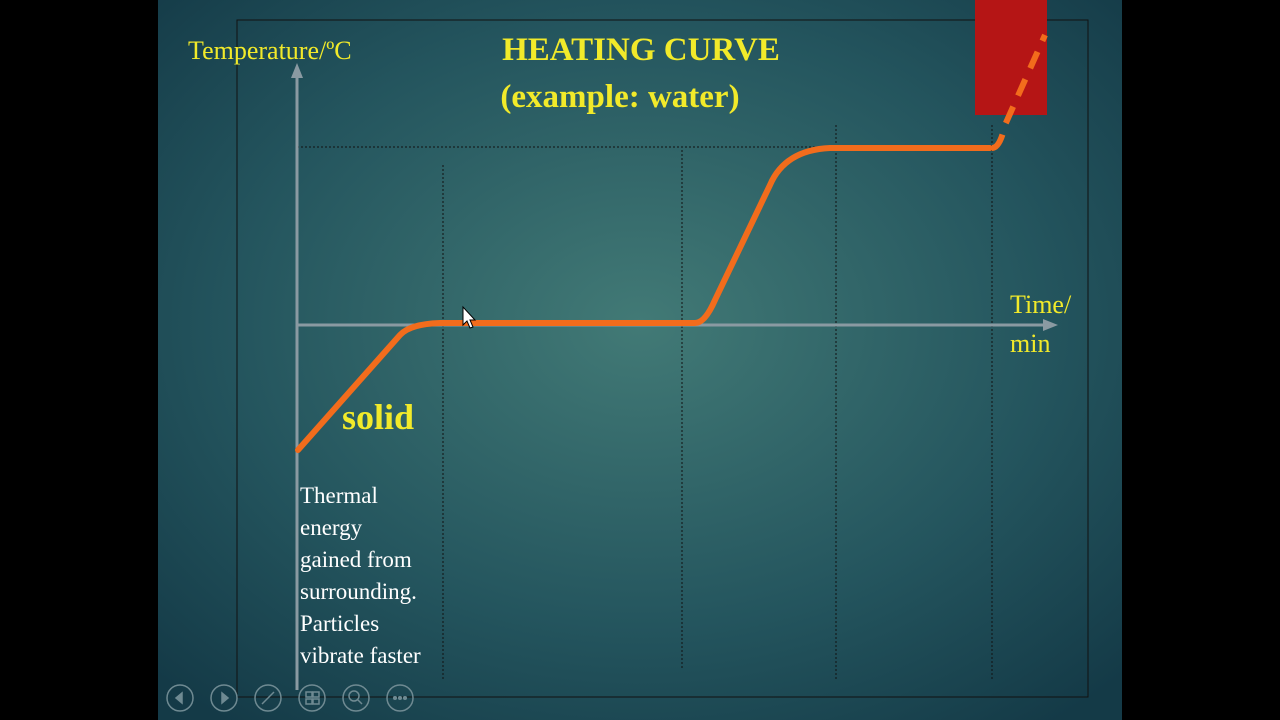  Describe the element at coordinates (356, 559) in the screenshot. I see `description-line: gained from` at that location.